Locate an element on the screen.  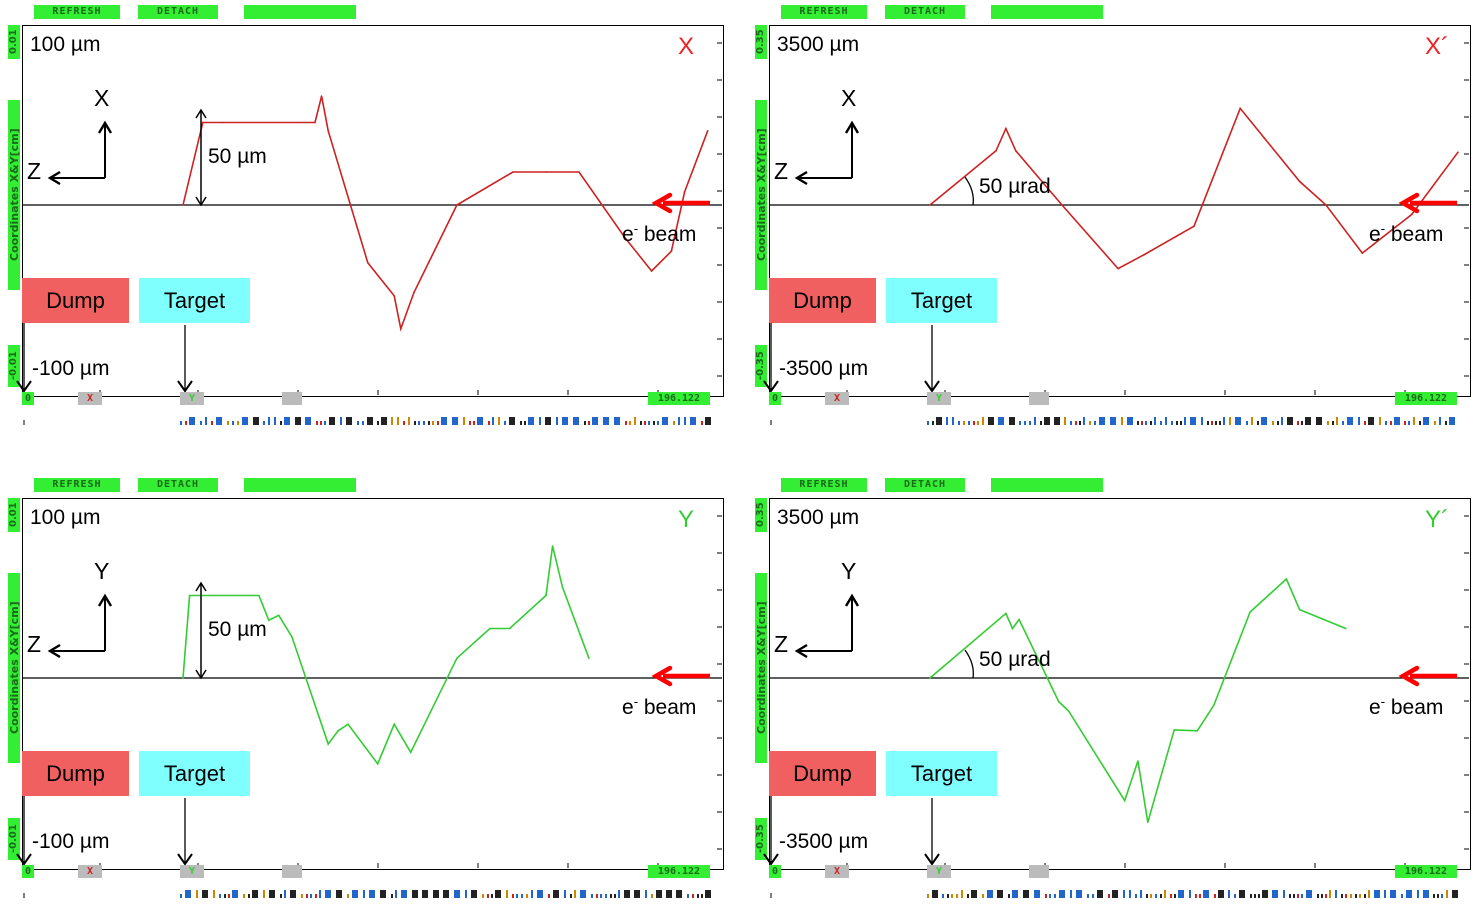
bottom-value-tag: 196.122 is located at coordinates (1426, 871).